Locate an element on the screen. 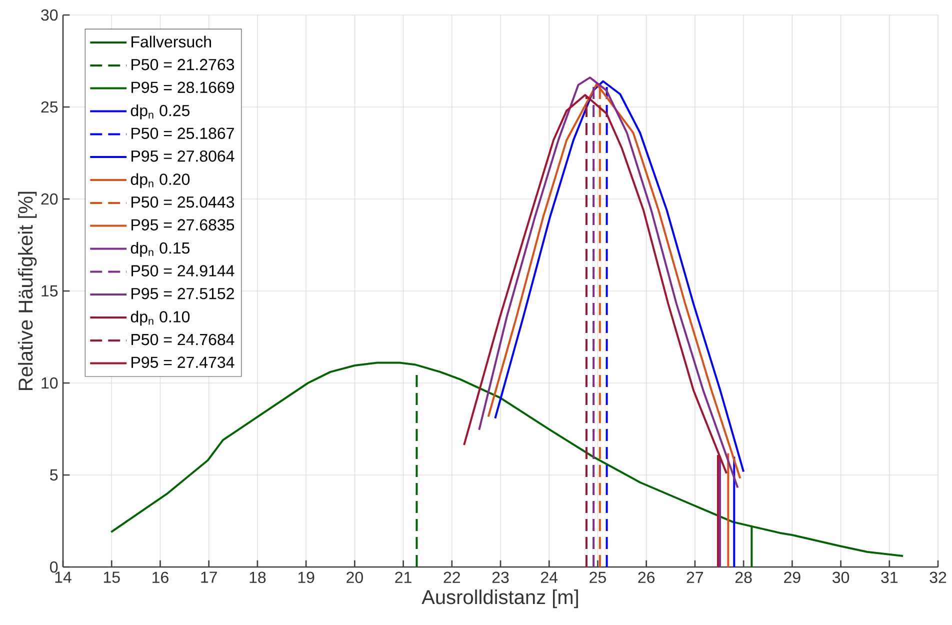 The height and width of the screenshot is (625, 952). x-tick-label: 31 is located at coordinates (889, 578).